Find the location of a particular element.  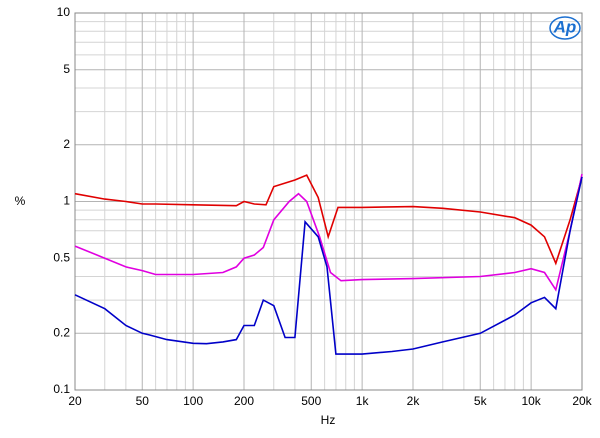

x-tick-label: 5k is located at coordinates (481, 401).